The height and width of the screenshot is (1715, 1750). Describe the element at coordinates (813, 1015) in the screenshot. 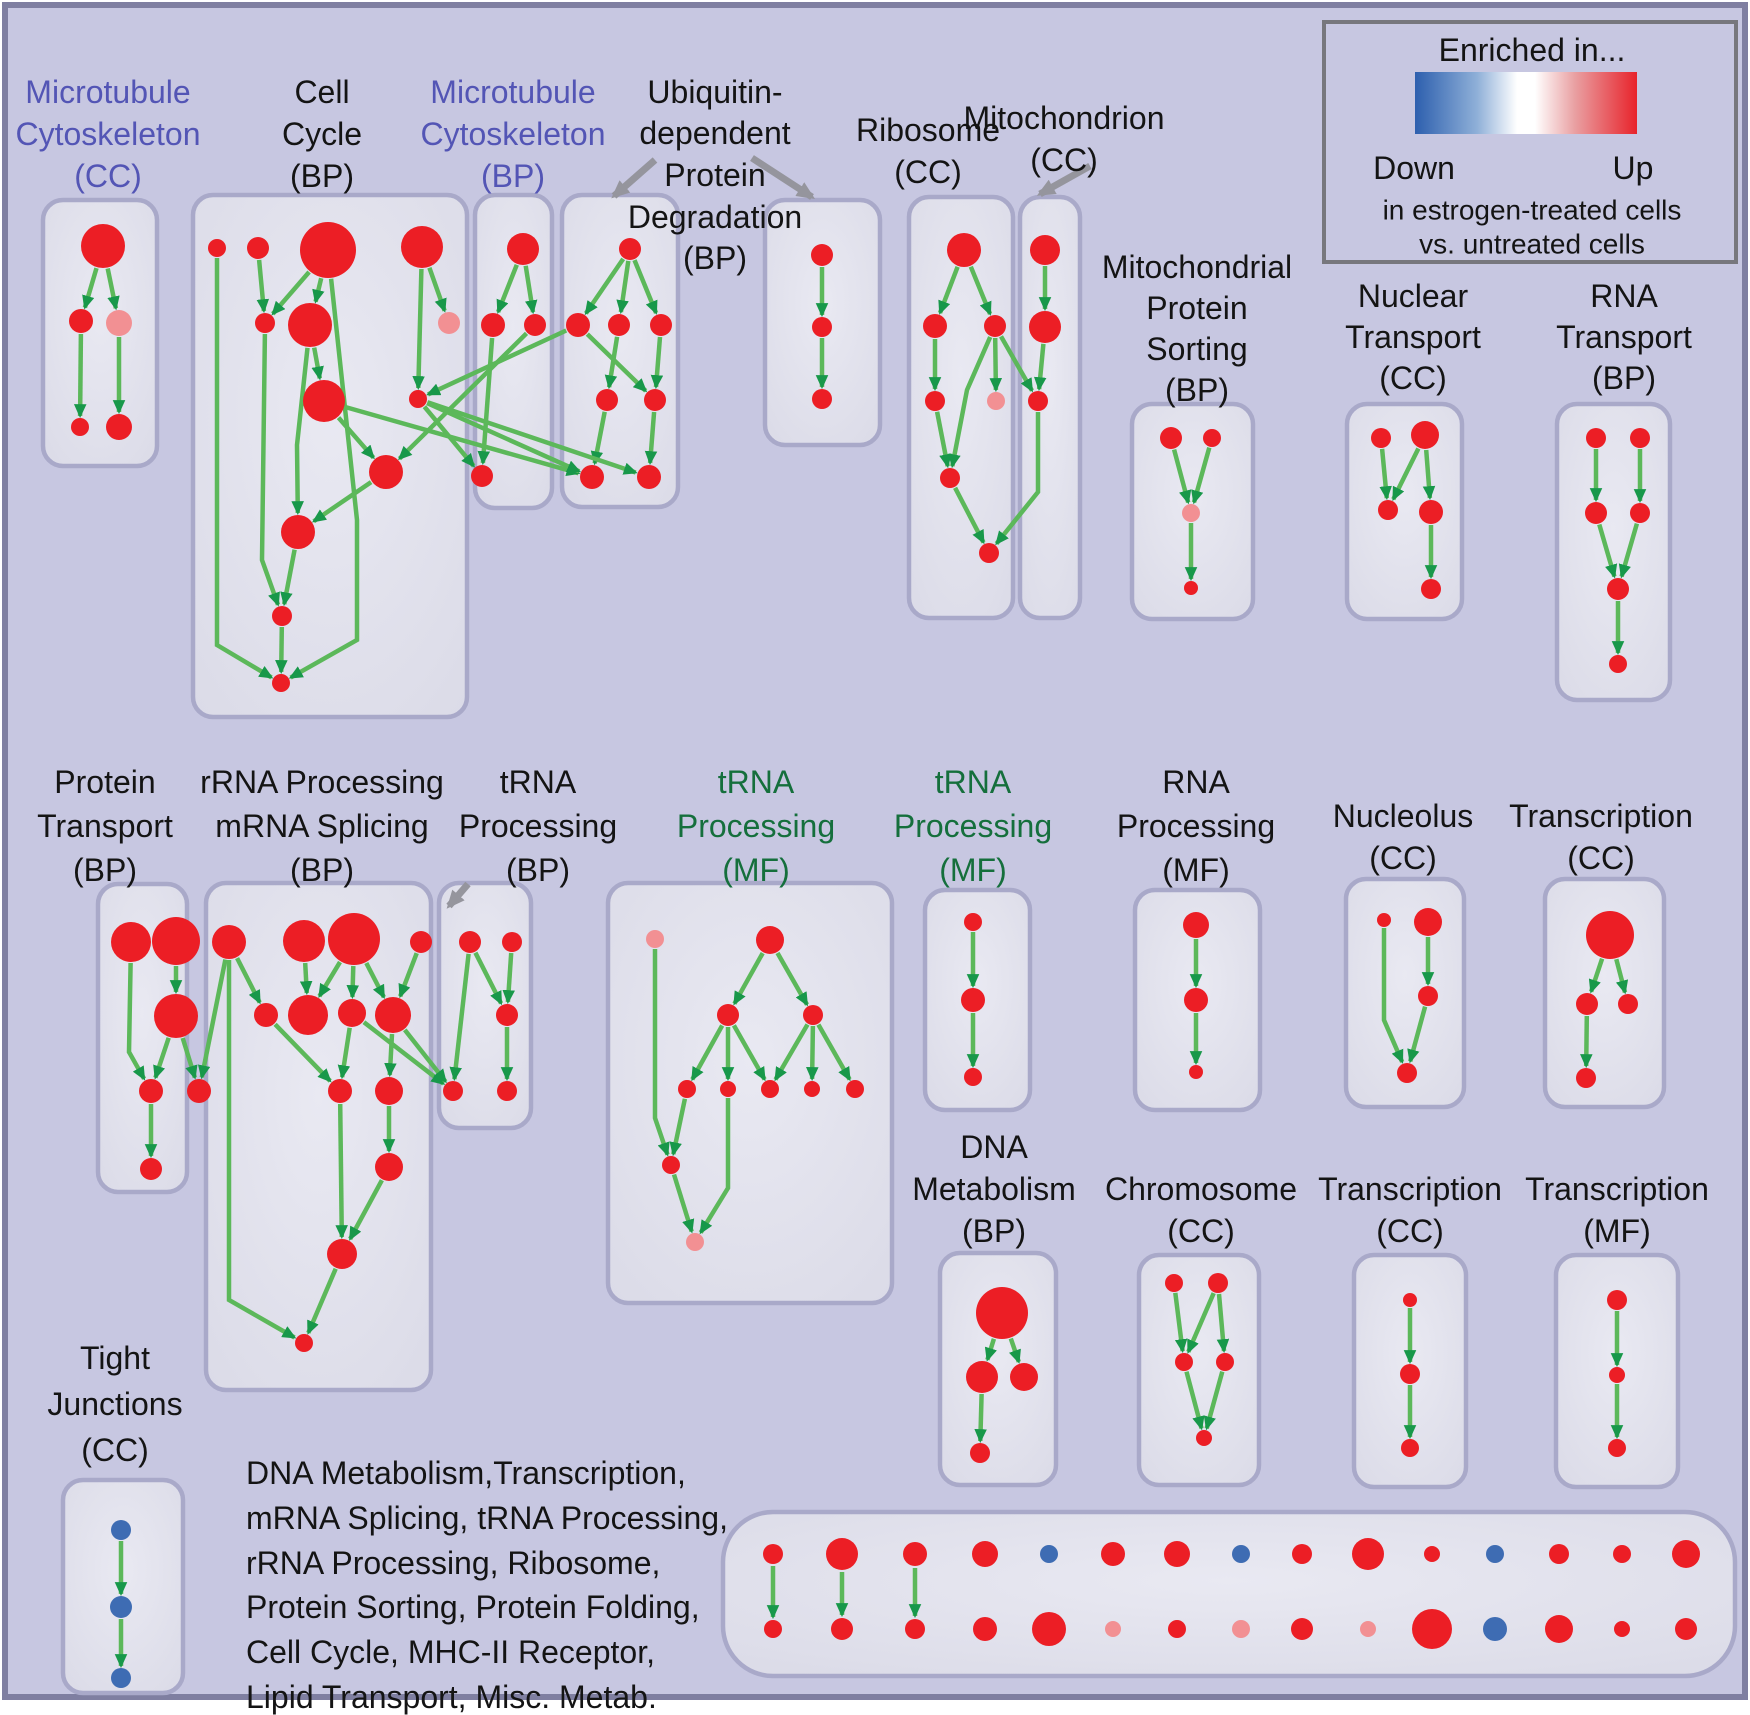

I see `node-f4` at that location.